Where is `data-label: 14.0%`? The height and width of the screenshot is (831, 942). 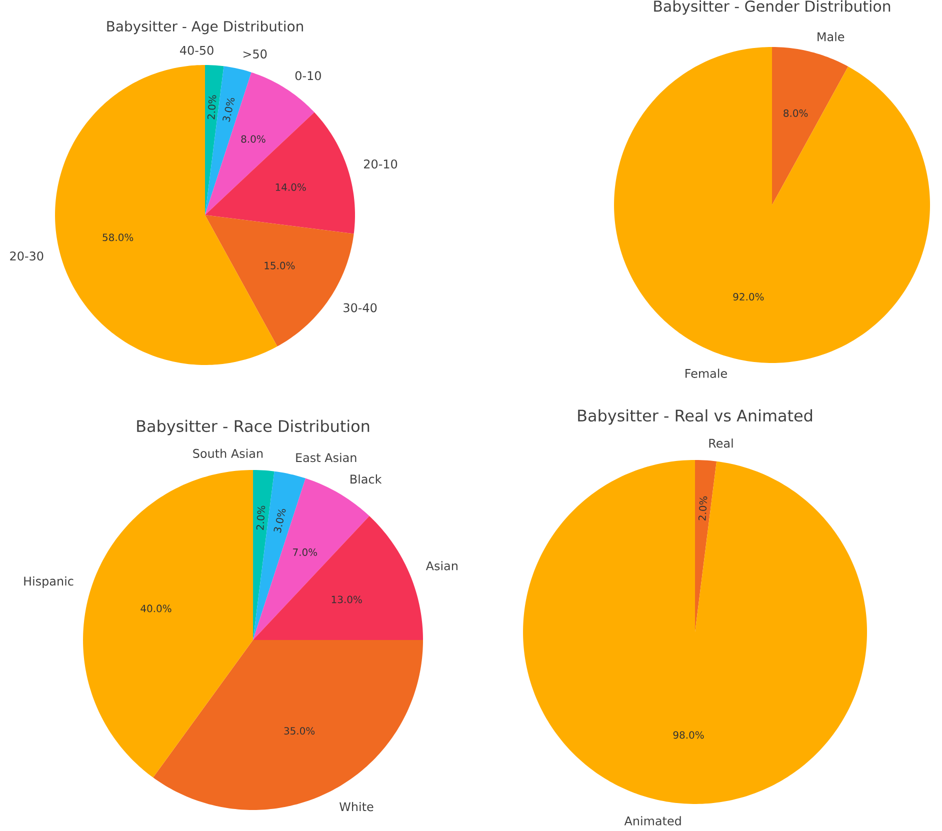
data-label: 14.0% is located at coordinates (291, 187).